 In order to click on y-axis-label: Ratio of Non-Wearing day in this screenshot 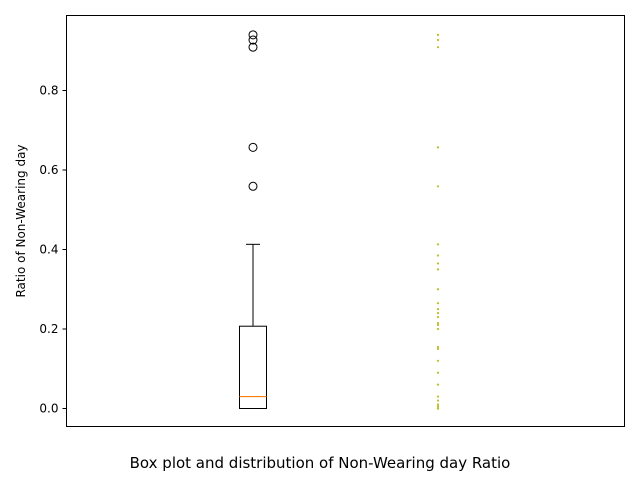, I will do `click(21, 220)`.